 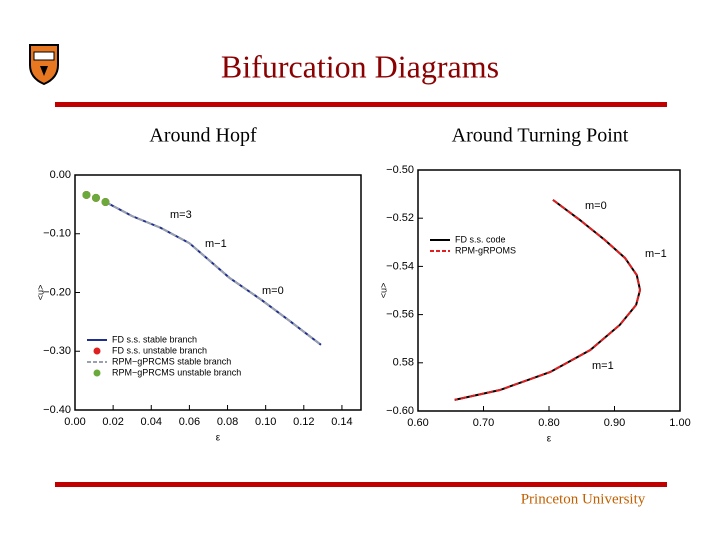 What do you see at coordinates (181, 215) in the screenshot?
I see `annotation: m=3` at bounding box center [181, 215].